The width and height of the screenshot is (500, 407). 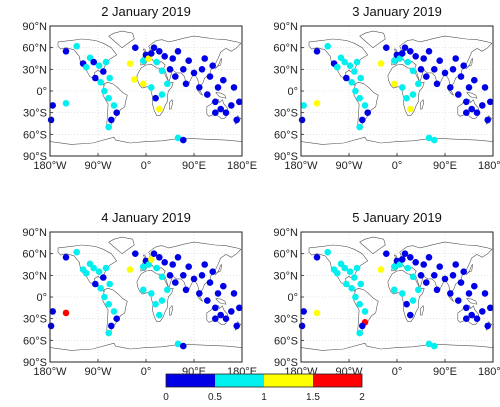 I want to click on lat-tick-label: 90°N, so click(x=285, y=233).